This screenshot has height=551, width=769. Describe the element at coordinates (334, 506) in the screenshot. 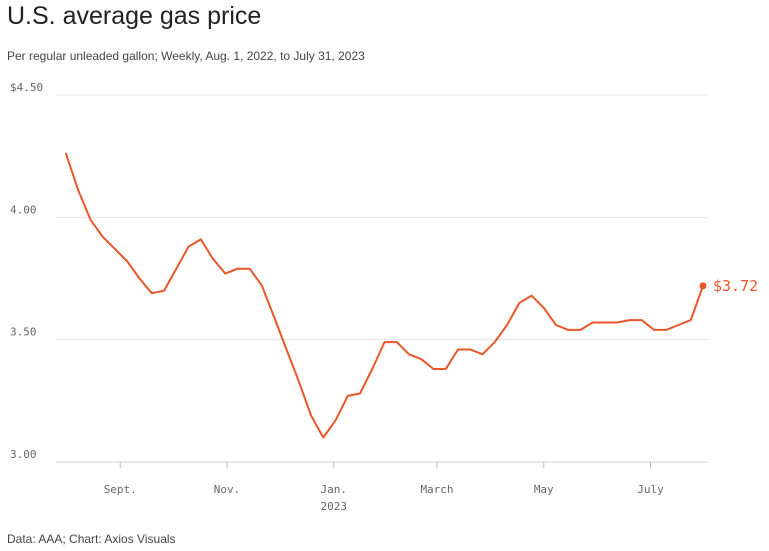

I see `x-tick-sublabel: 2023` at that location.